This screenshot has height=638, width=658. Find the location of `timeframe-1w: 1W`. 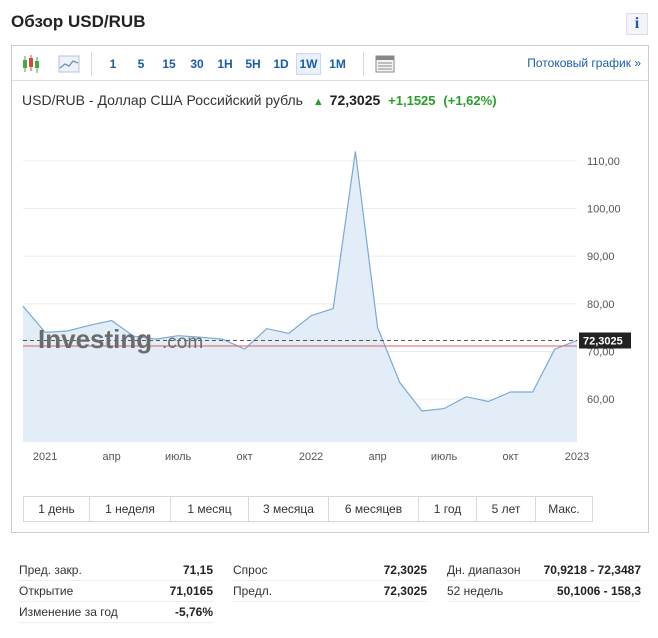

timeframe-1w: 1W is located at coordinates (308, 64).